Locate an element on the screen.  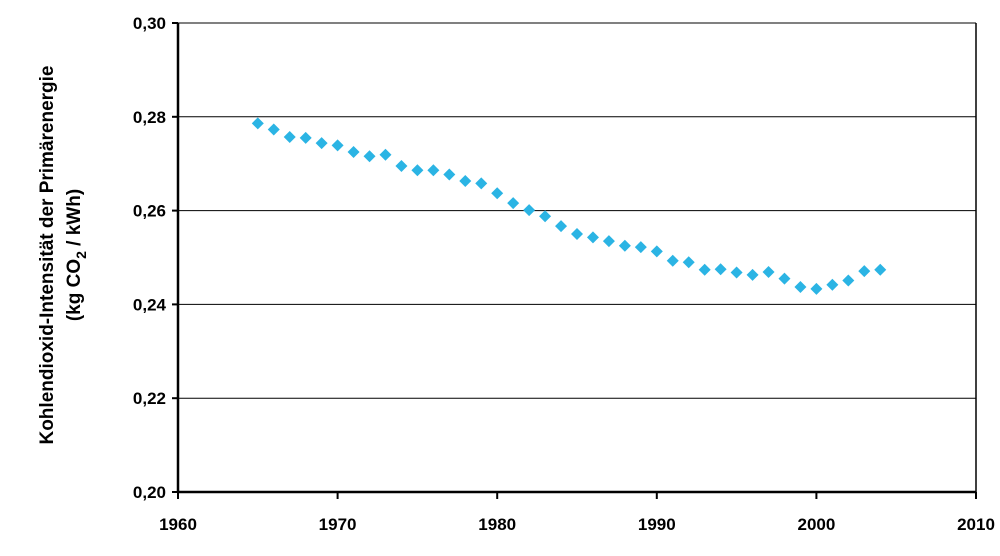
y-tick-label: 0,28 is located at coordinates (149, 117).